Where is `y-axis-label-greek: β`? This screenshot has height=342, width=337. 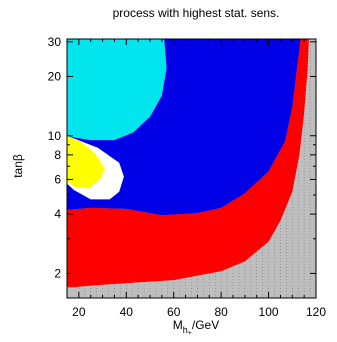 y-axis-label-greek: β is located at coordinates (18, 157).